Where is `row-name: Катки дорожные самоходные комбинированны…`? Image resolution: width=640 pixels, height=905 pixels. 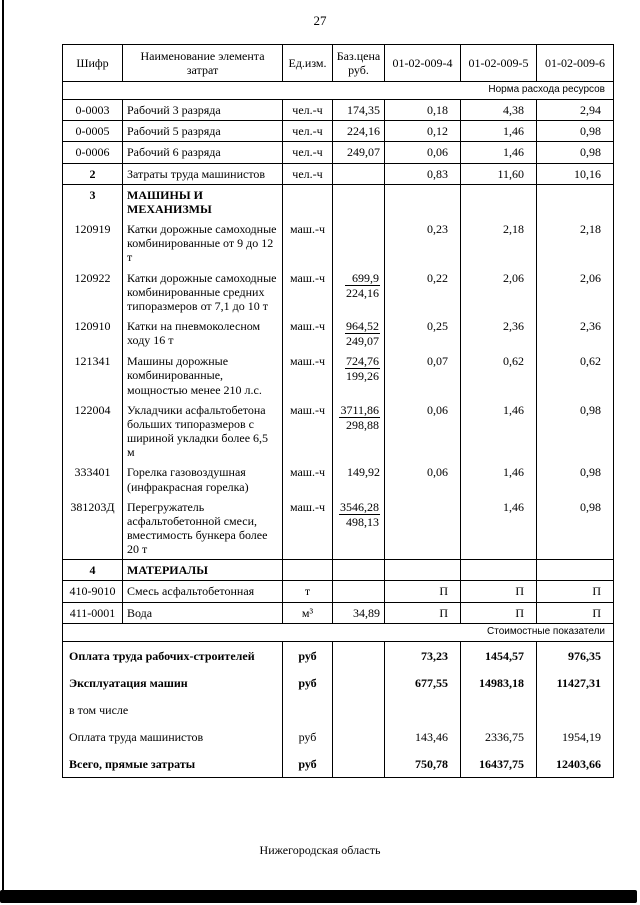
row-name: Катки дорожные самоходные комбинированны… is located at coordinates (203, 291).